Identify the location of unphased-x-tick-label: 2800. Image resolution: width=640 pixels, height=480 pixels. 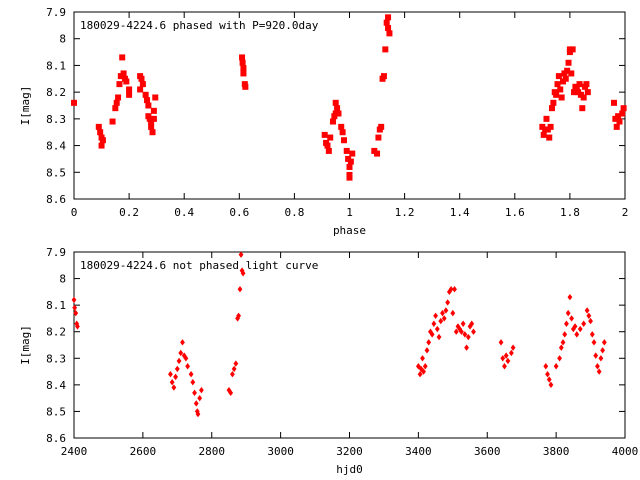
(212, 451).